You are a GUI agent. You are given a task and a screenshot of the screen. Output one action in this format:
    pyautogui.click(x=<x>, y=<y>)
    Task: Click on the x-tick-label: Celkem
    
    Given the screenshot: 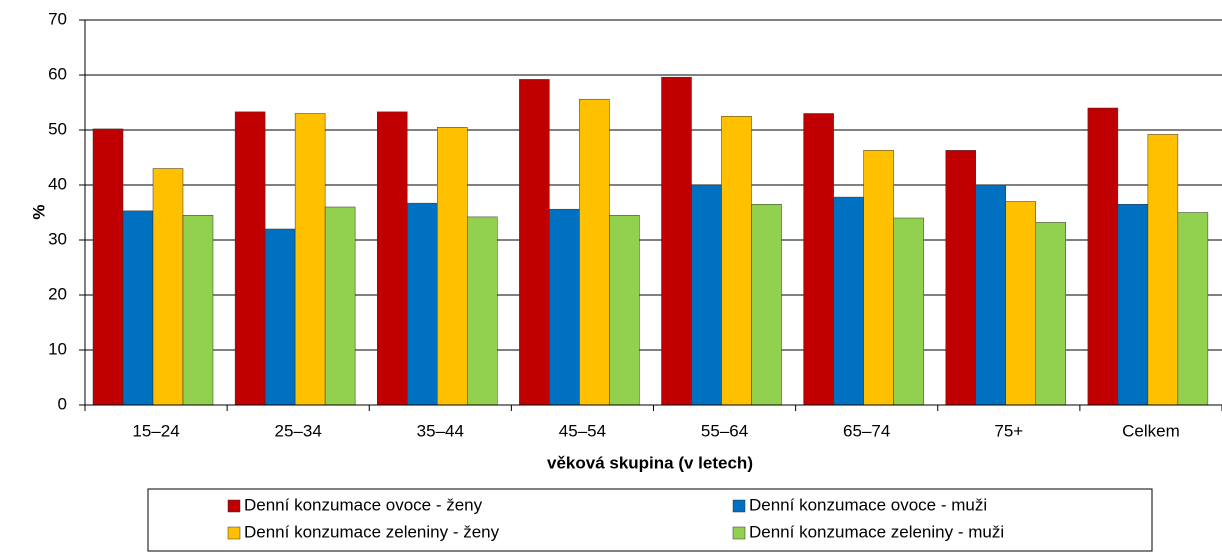 What is the action you would take?
    pyautogui.click(x=1151, y=430)
    